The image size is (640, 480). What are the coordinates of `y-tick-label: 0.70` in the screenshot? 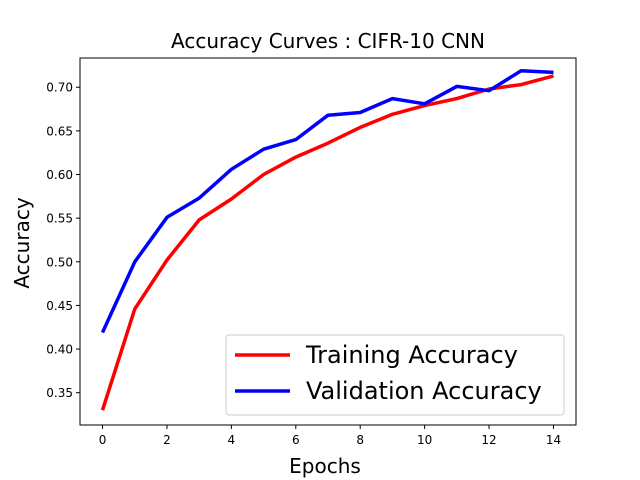 It's located at (59, 88).